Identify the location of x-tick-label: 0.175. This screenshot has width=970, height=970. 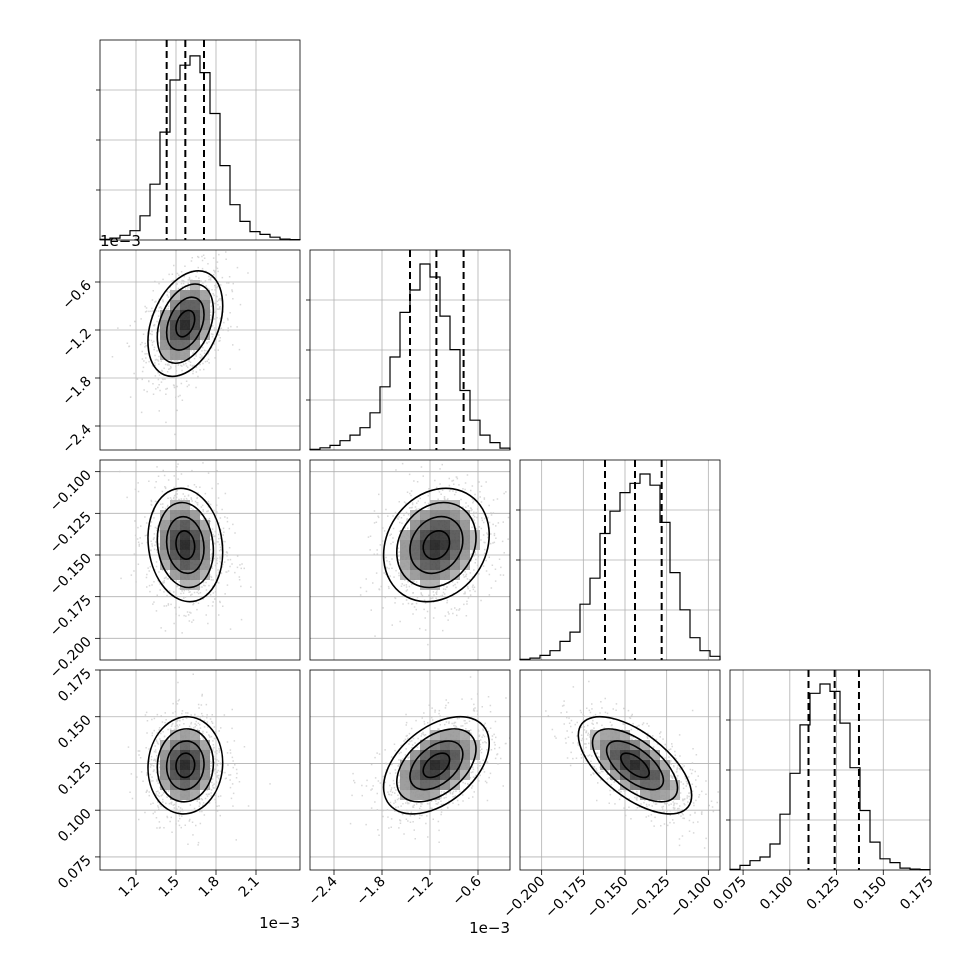
(917, 894).